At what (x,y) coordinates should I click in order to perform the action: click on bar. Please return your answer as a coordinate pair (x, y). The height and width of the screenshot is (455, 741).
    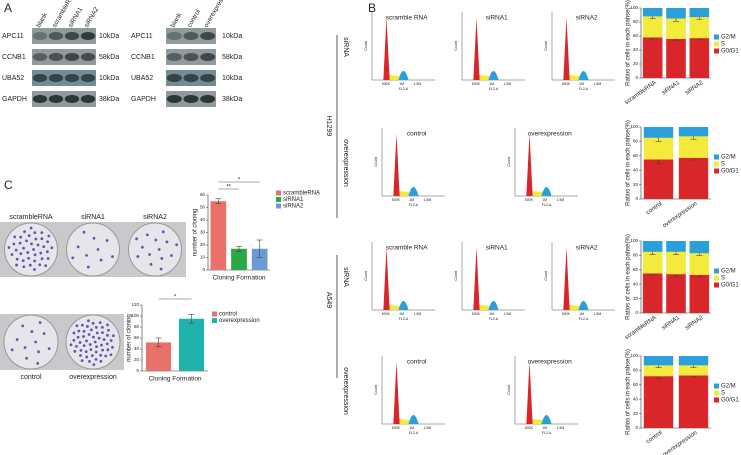
    Looking at the image, I should click on (158, 356).